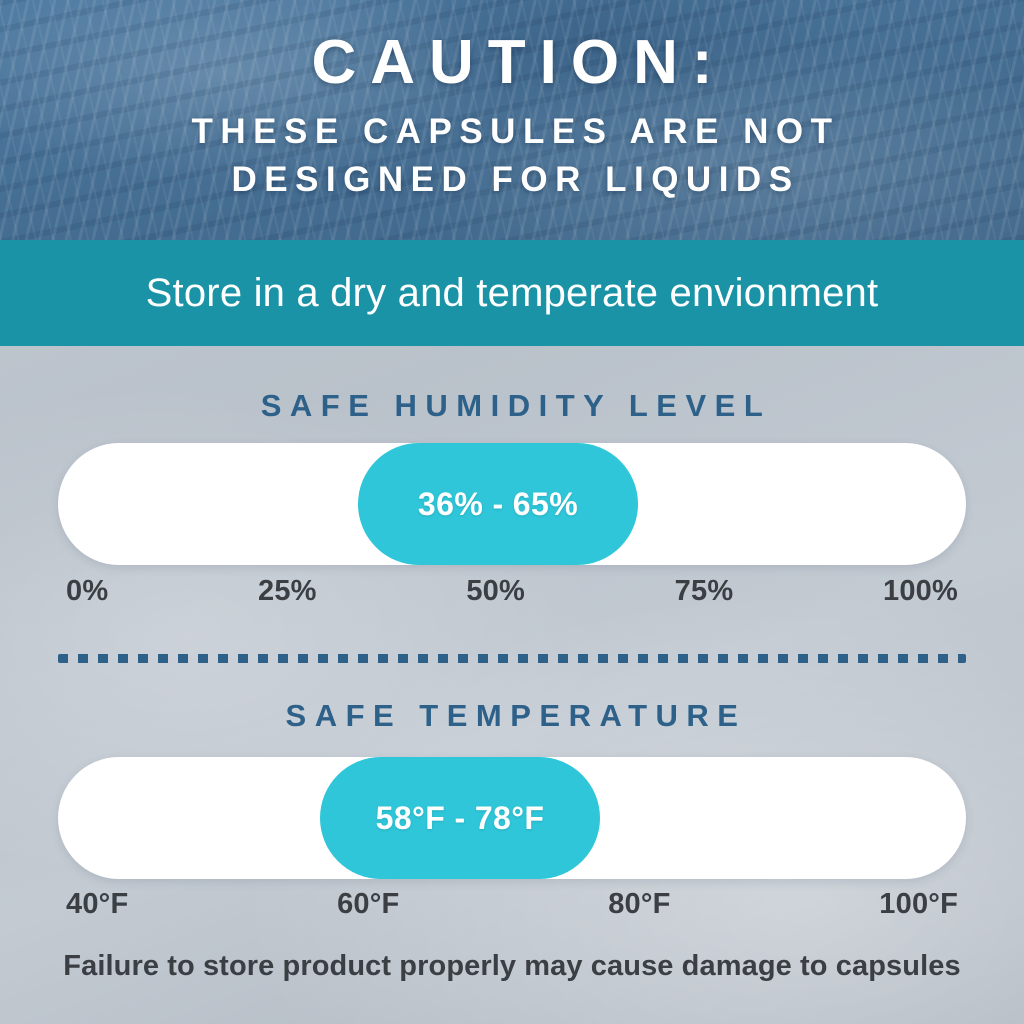  I want to click on storage-instruction-text: Store in a dry and temperate envionment, so click(512, 292).